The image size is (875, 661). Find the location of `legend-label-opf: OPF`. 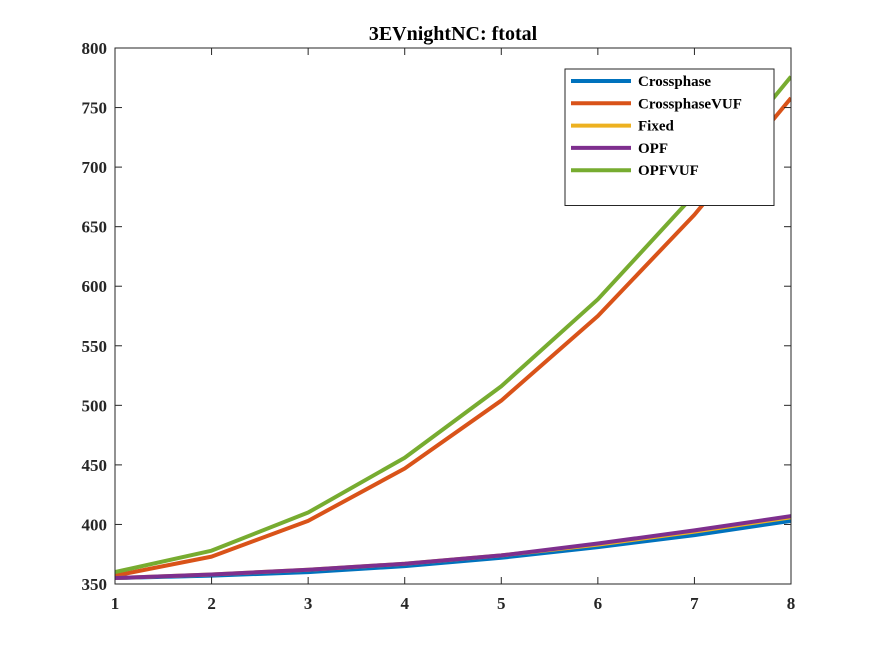

legend-label-opf: OPF is located at coordinates (653, 149).